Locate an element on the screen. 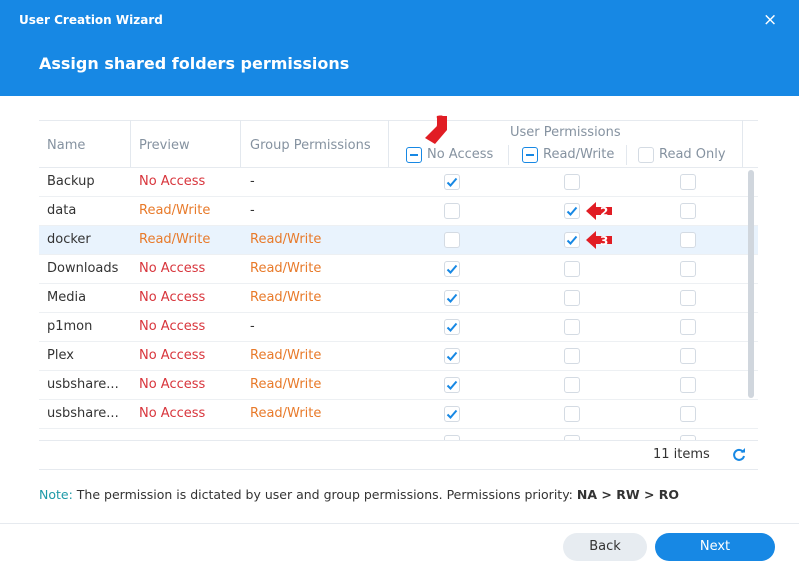 The image size is (799, 572). back-button: Back is located at coordinates (605, 547).